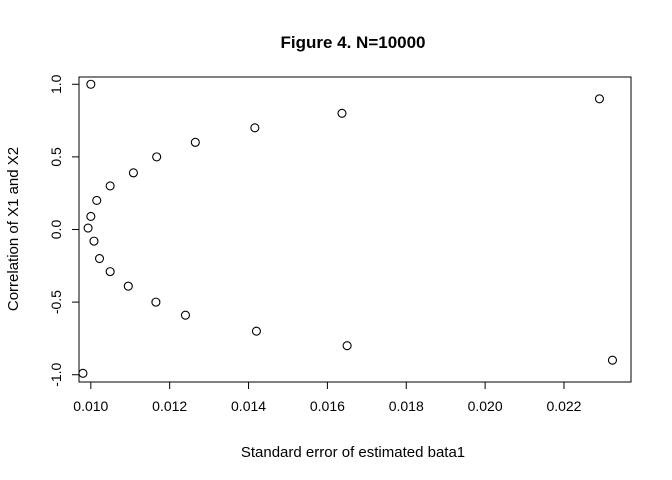 Image resolution: width=672 pixels, height=480 pixels. I want to click on x-tick-label: 0.020, so click(485, 406).